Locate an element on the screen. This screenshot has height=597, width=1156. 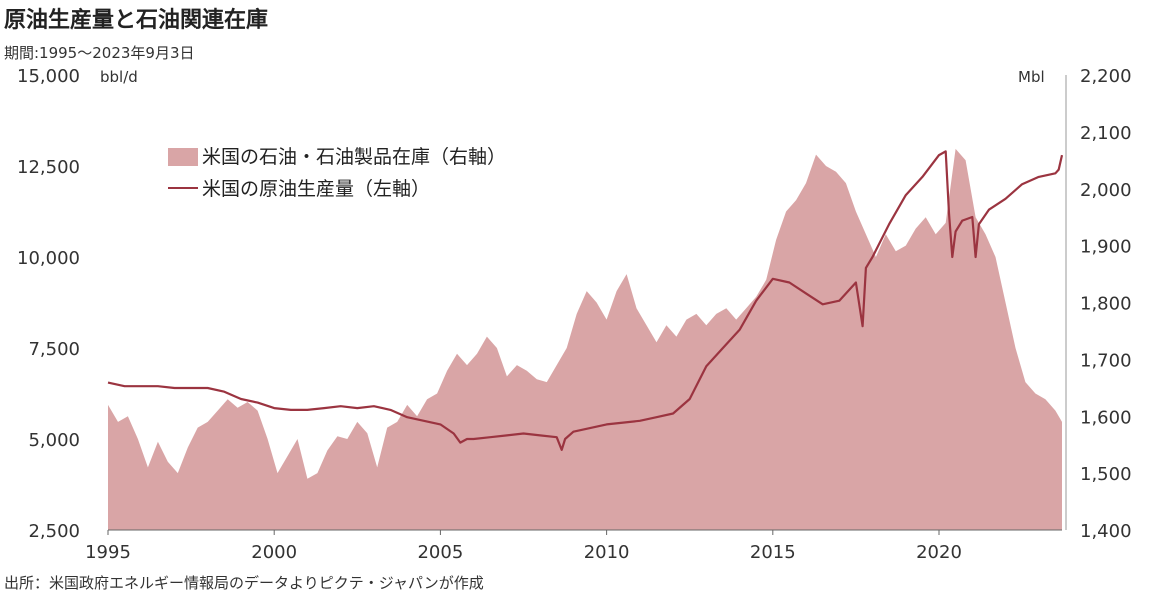
x-tick-label: 2020 is located at coordinates (939, 552).